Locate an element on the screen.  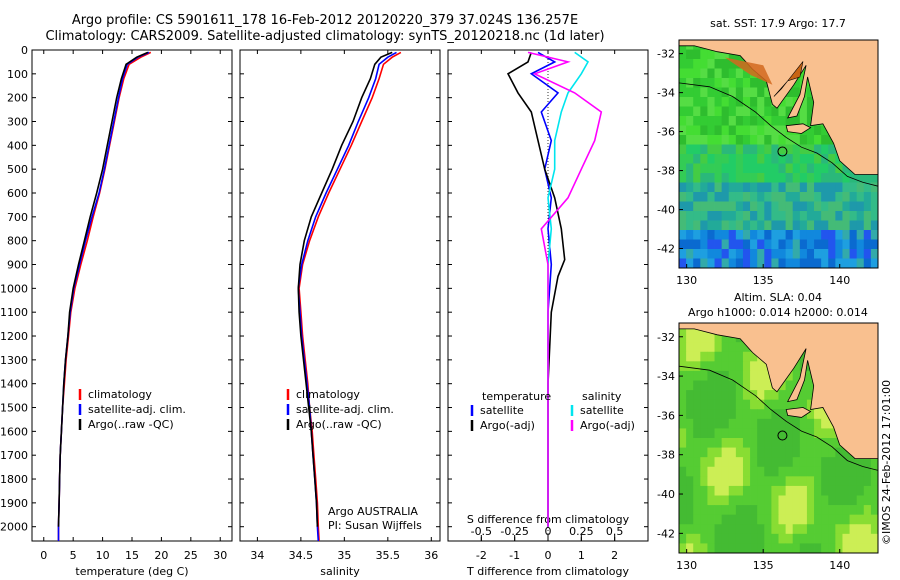
s-tick-label: -0.25 is located at coordinates (514, 531).